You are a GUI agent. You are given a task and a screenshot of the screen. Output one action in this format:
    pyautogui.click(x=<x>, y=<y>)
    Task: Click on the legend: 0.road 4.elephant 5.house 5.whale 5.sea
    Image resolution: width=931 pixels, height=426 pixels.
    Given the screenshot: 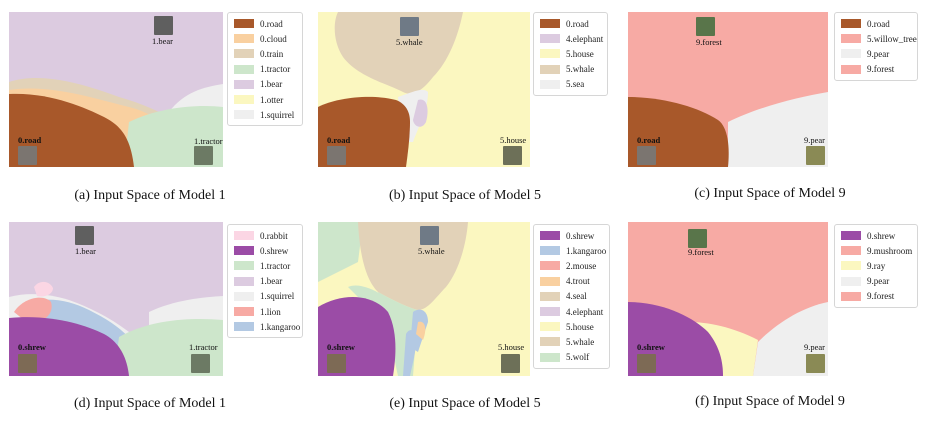 What is the action you would take?
    pyautogui.click(x=570, y=54)
    